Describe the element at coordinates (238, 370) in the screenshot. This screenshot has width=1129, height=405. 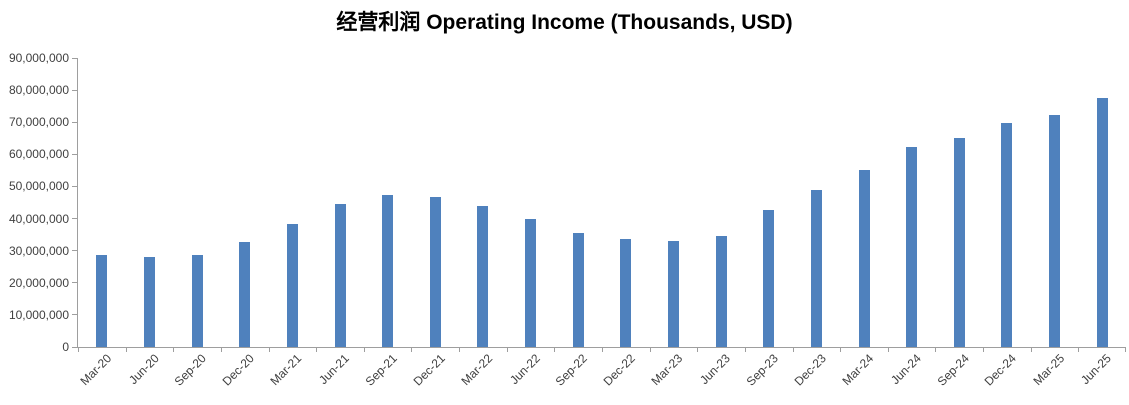
I see `x-axis-label: Dec-20` at that location.